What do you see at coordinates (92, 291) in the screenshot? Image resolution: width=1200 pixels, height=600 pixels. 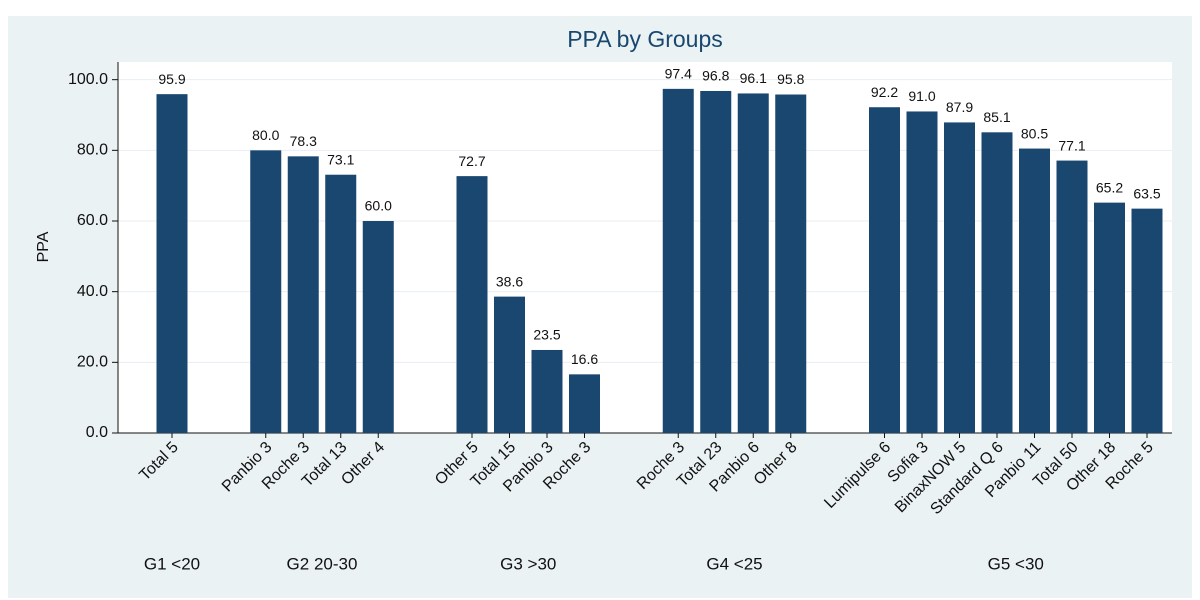 I see `y-tick-label: 40.0` at bounding box center [92, 291].